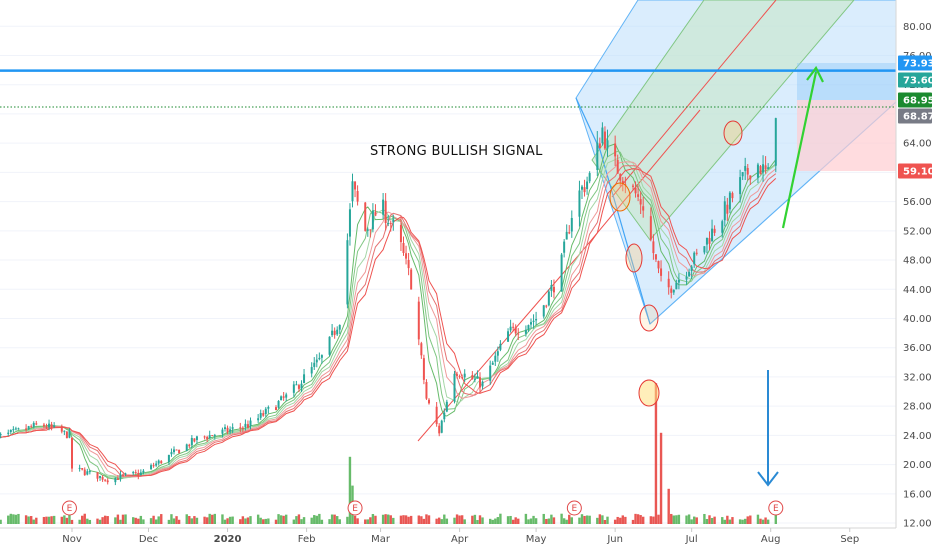 The width and height of the screenshot is (932, 550). I want to click on position-box, so click(846, 117).